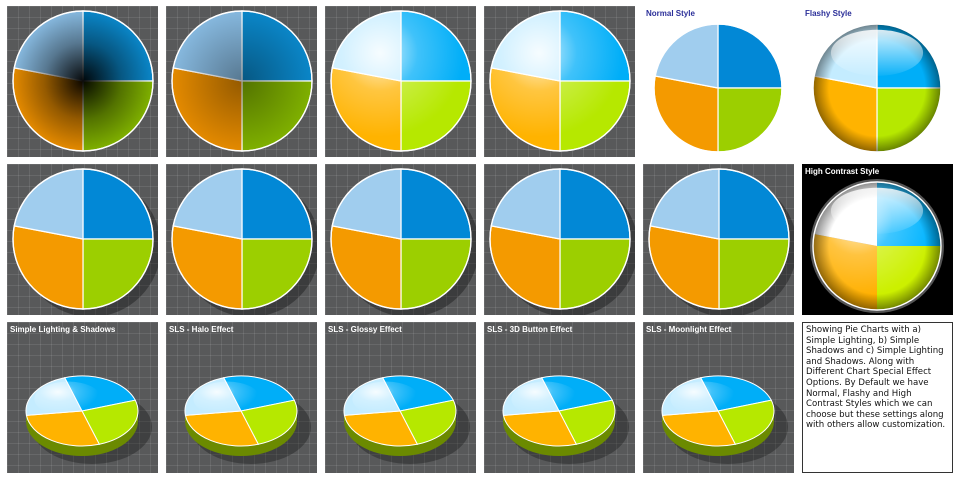 The image size is (955, 479). What do you see at coordinates (828, 13) in the screenshot?
I see `chart-title: Flashy Style` at bounding box center [828, 13].